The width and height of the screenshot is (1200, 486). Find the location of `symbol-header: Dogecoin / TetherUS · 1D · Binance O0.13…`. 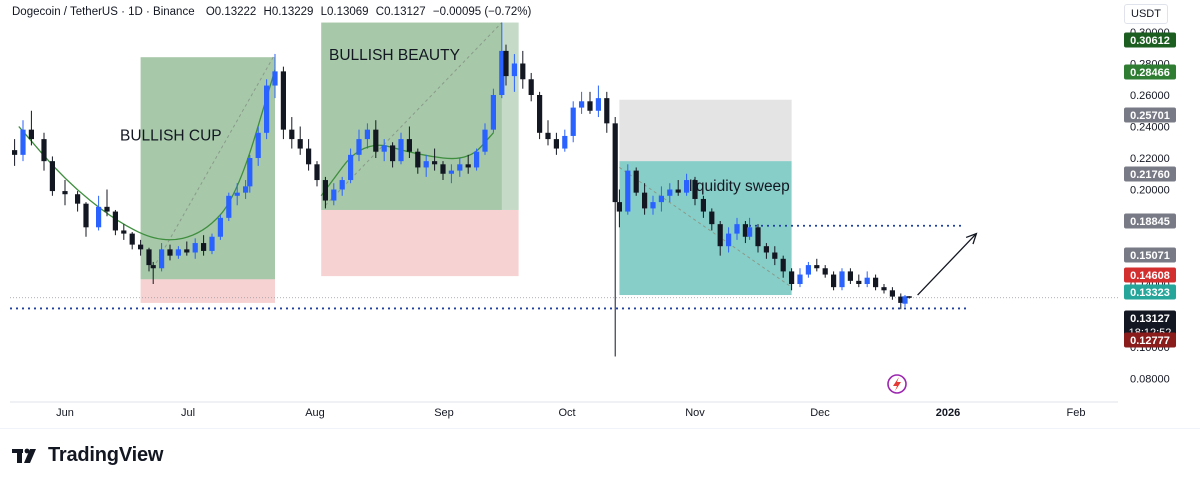

symbol-header: Dogecoin / TetherUS · 1D · Binance O0.13… is located at coordinates (271, 12).